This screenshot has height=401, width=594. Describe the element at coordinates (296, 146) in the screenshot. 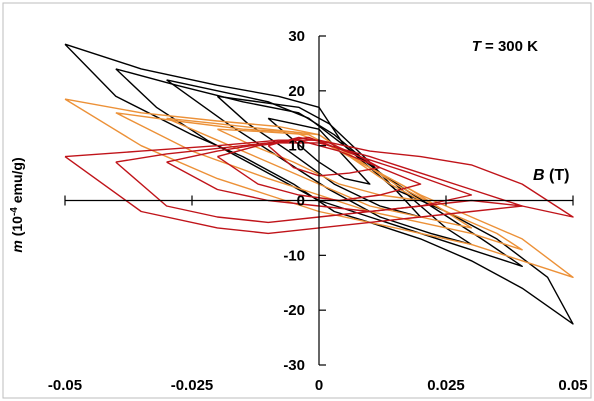

I see `y-tick-label: 10` at that location.